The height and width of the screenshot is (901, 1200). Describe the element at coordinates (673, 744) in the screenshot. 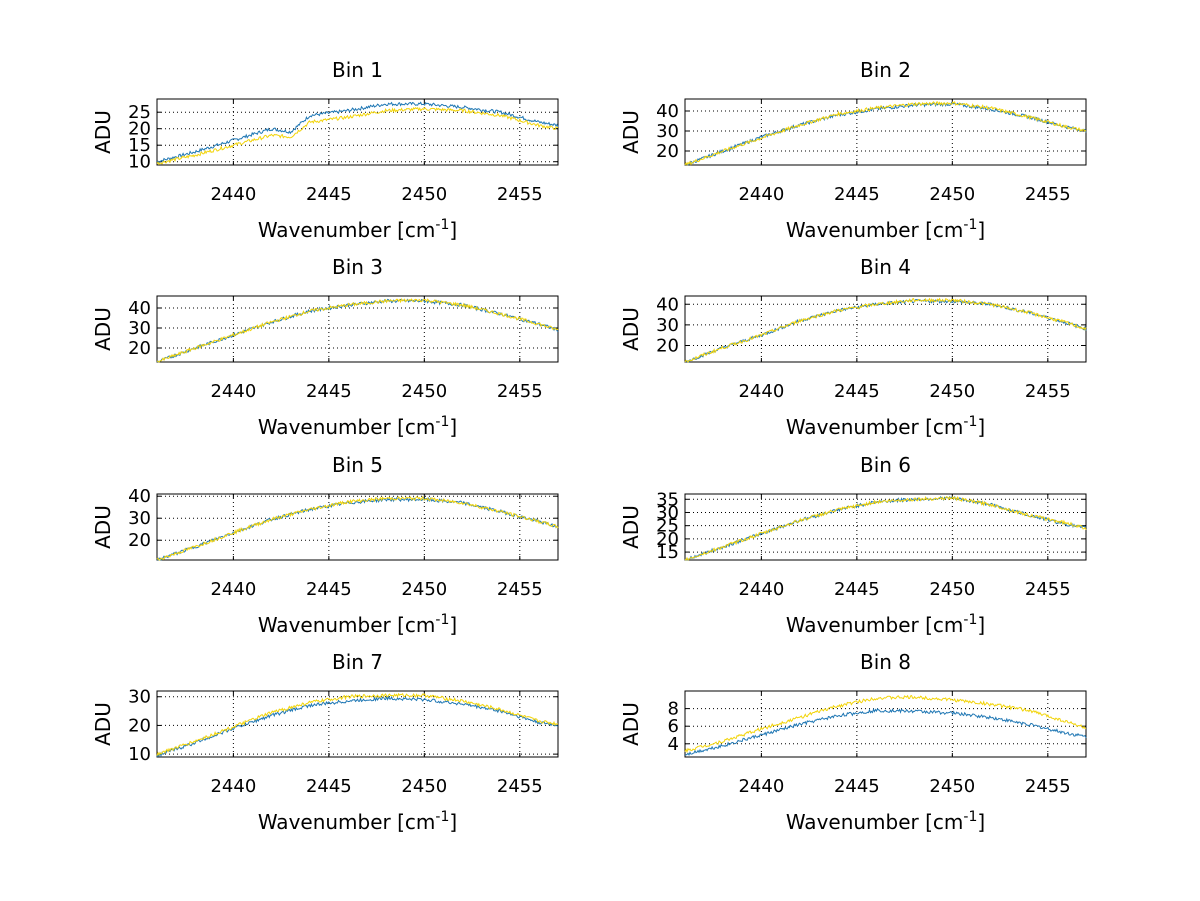

I see `y-tick-label: 4` at that location.